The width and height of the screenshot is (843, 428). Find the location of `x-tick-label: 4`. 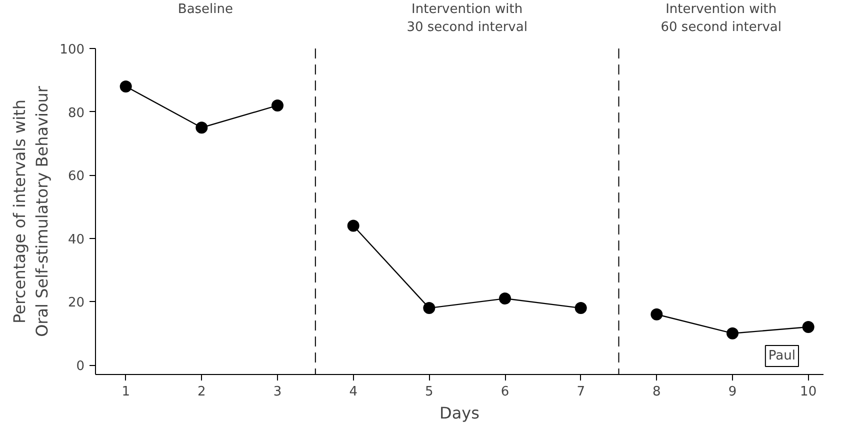

x-tick-label: 4 is located at coordinates (353, 392).